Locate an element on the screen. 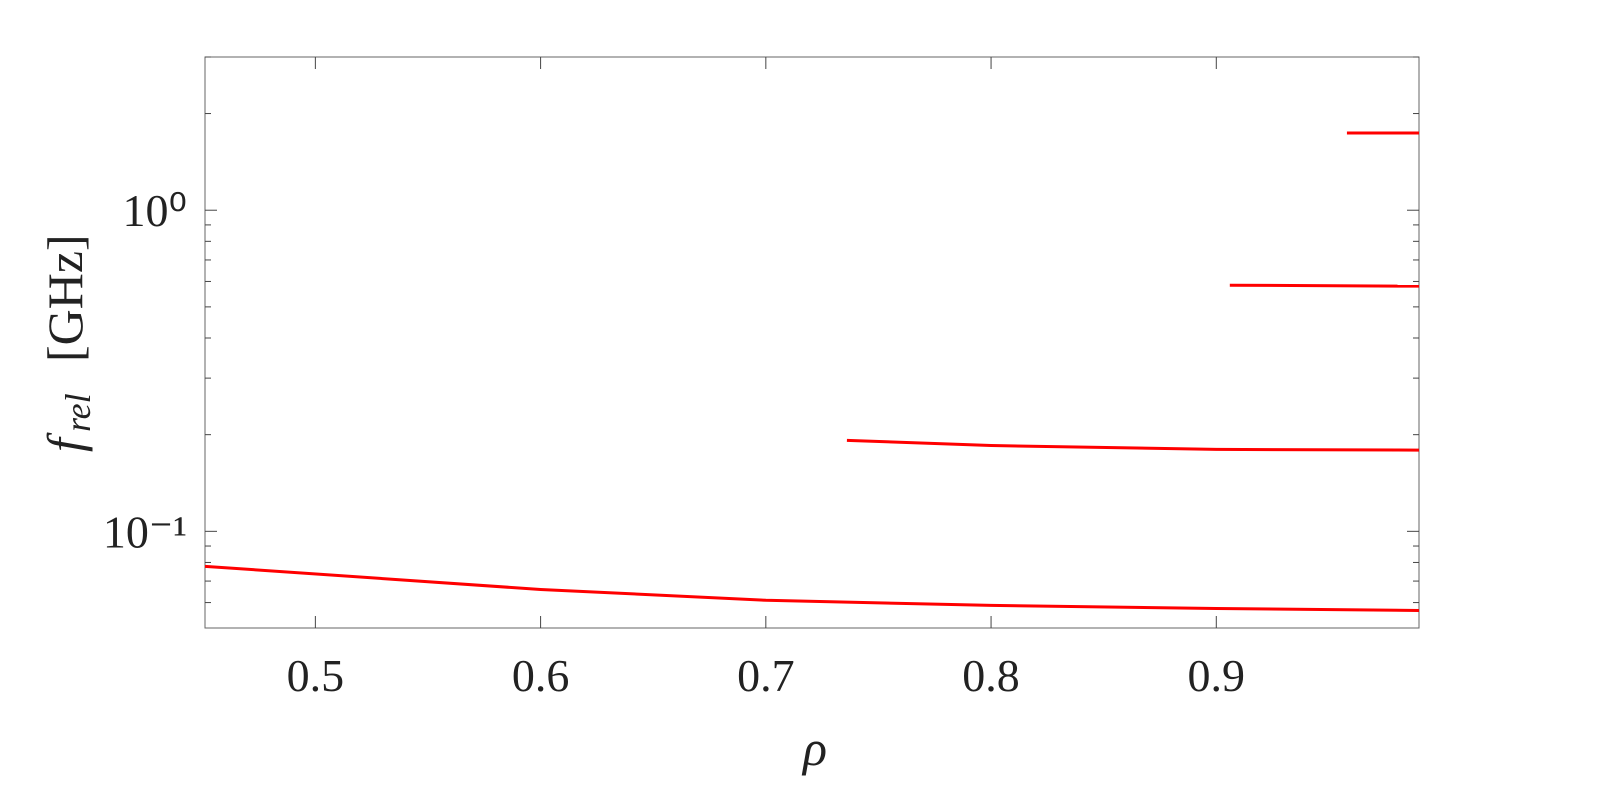 This screenshot has width=1600, height=791. y-axis-label: f rel [GHz] is located at coordinates (67, 343).